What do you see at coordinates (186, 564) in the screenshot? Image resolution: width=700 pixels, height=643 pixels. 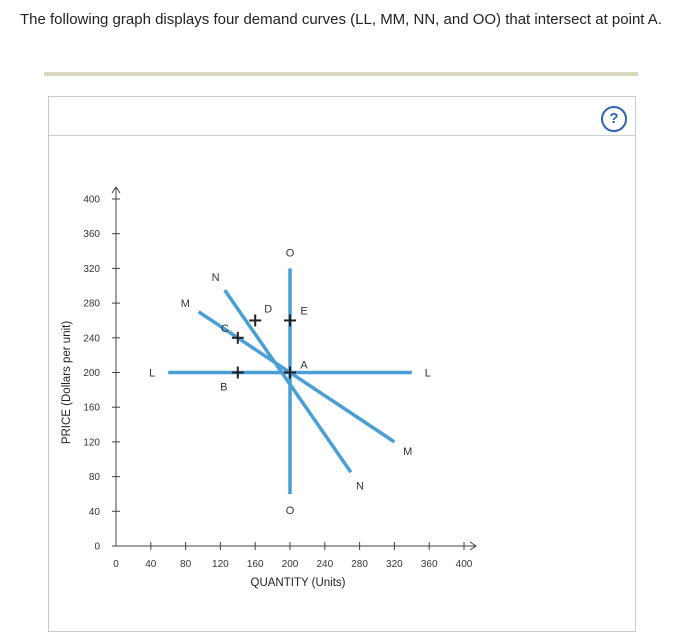 I see `x-tick-label: 80` at bounding box center [186, 564].